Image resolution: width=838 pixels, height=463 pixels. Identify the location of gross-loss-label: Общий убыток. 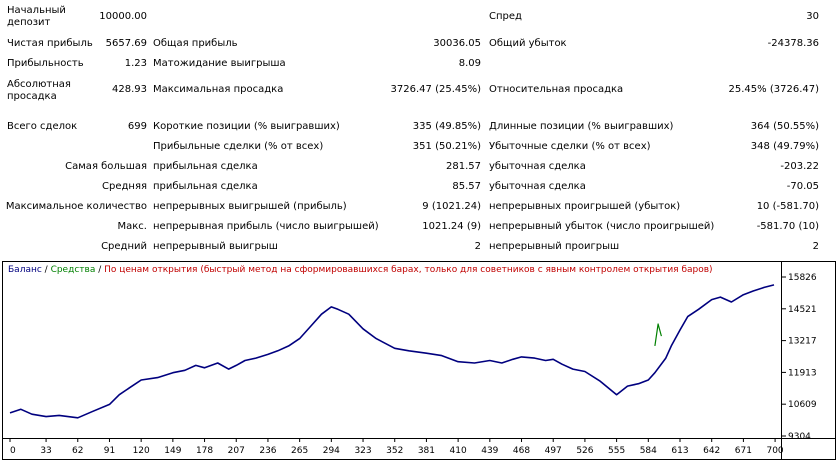
(528, 43).